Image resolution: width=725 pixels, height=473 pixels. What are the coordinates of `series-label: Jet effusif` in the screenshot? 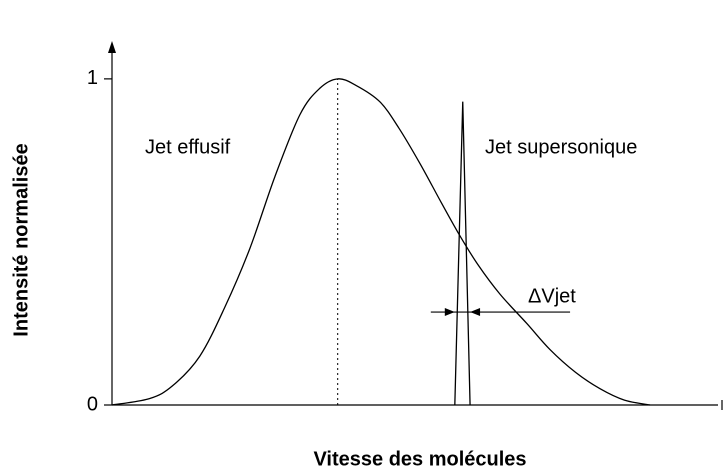 It's located at (188, 147).